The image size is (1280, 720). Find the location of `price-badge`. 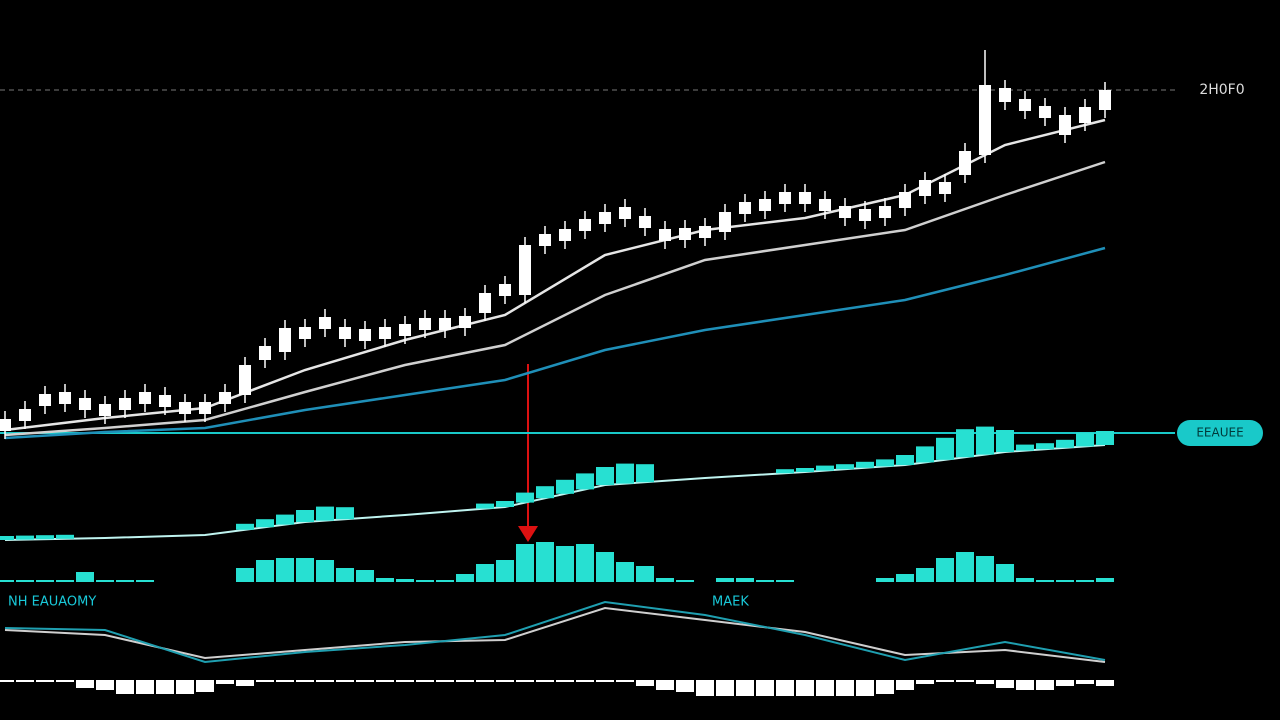

price-badge is located at coordinates (1220, 433).